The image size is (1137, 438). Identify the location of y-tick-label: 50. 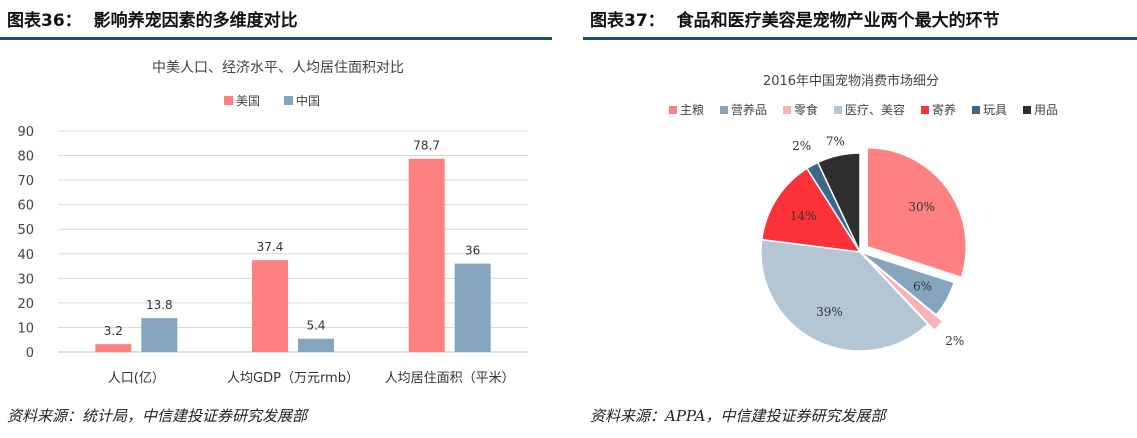
(25, 230).